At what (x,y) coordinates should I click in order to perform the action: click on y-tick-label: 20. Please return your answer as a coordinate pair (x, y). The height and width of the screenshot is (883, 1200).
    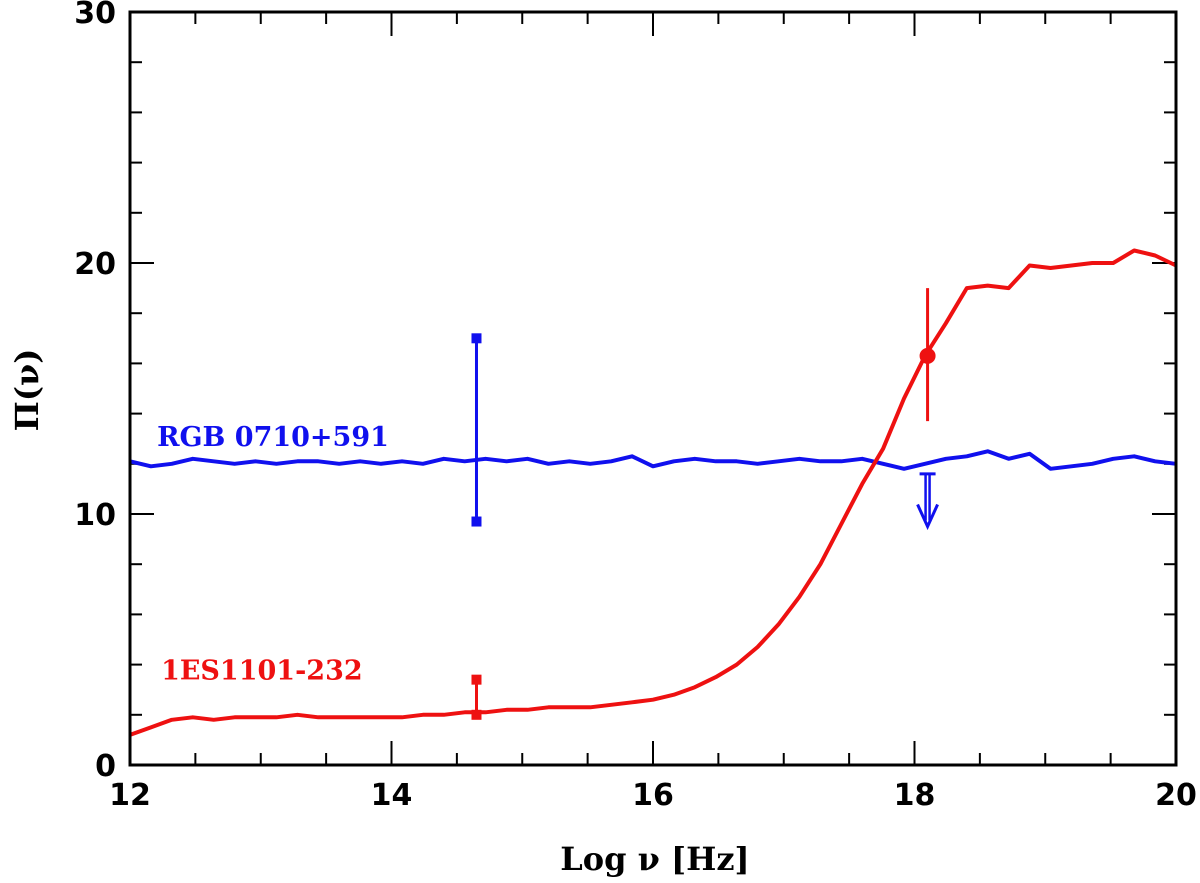
    Looking at the image, I should click on (95, 264).